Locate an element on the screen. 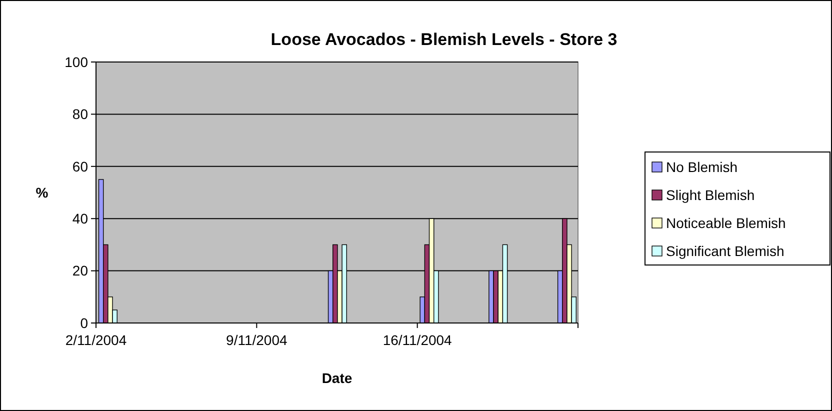 This screenshot has width=832, height=411. x-tick-label: 9/11/2004 is located at coordinates (257, 340).